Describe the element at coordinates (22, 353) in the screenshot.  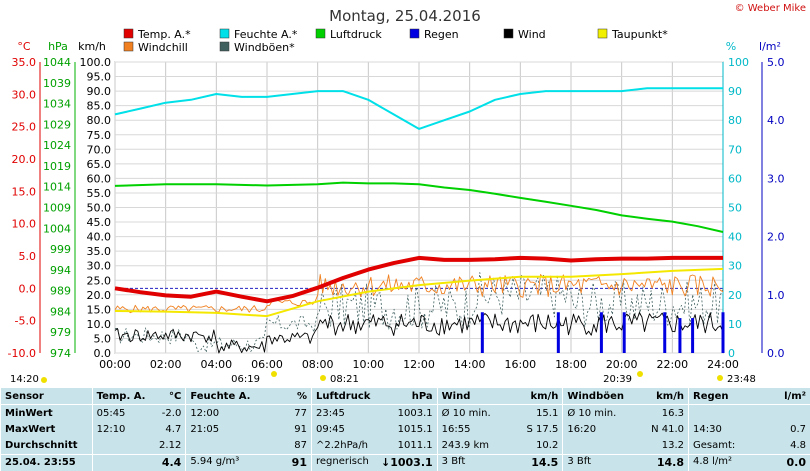
I see `temp-tick-label: -10.0` at that location.